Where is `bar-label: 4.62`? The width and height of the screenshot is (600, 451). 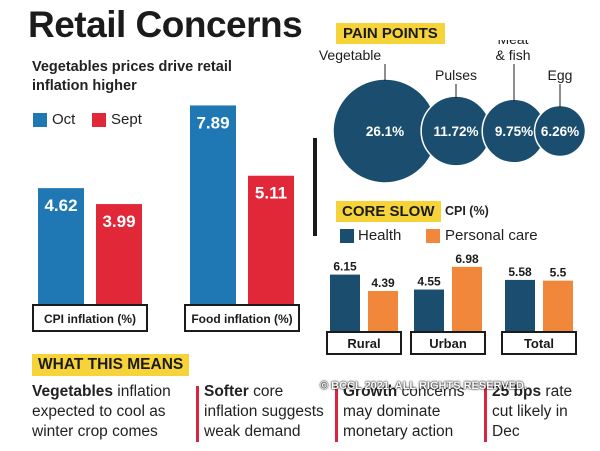
bar-label: 4.62 is located at coordinates (60, 205).